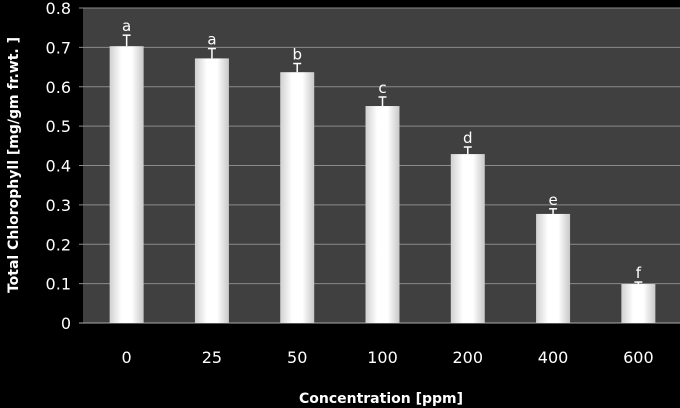 The width and height of the screenshot is (680, 408). I want to click on x-tick-label: 25, so click(212, 357).